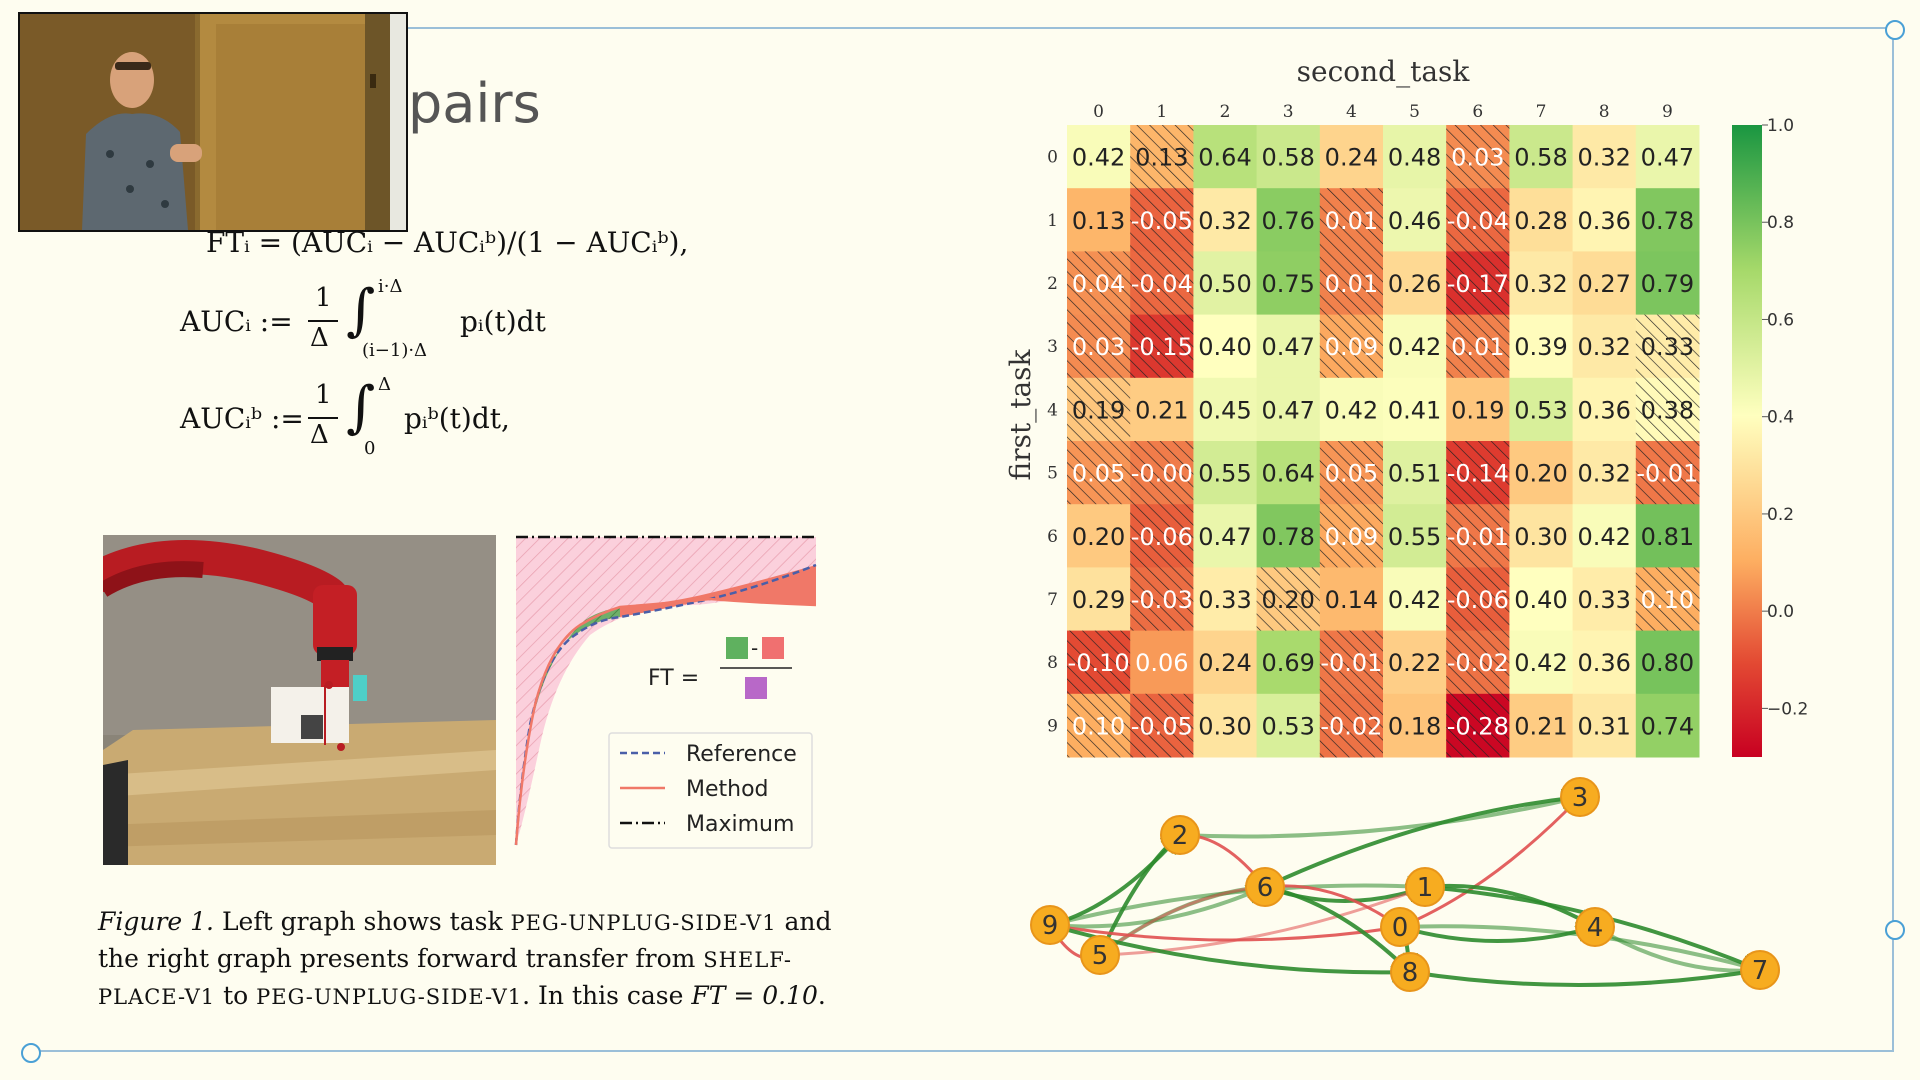  I want to click on heatmap-cell-label: 0.06, so click(1161, 663).